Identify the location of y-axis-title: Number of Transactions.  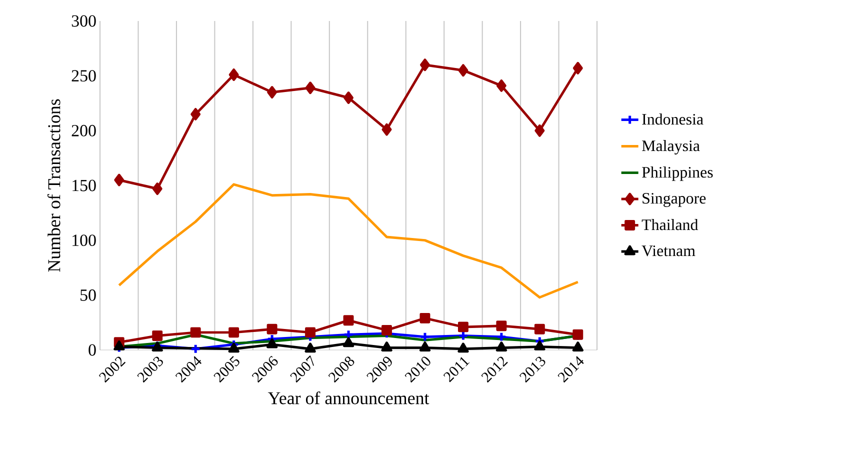
(53, 185).